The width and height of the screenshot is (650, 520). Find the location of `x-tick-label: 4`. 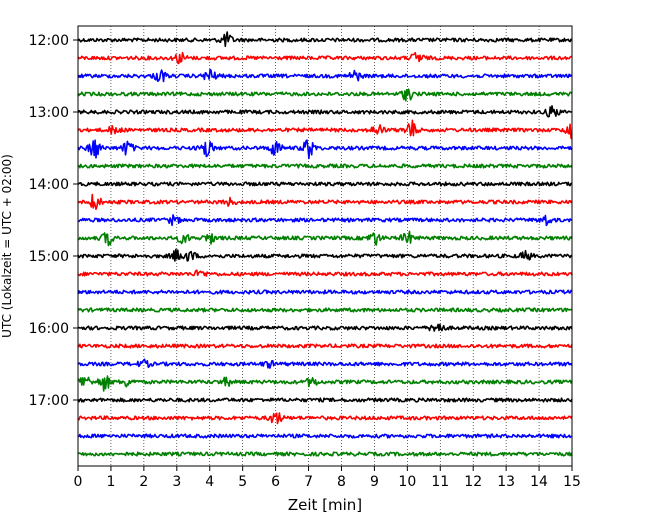

x-tick-label: 4 is located at coordinates (209, 482).